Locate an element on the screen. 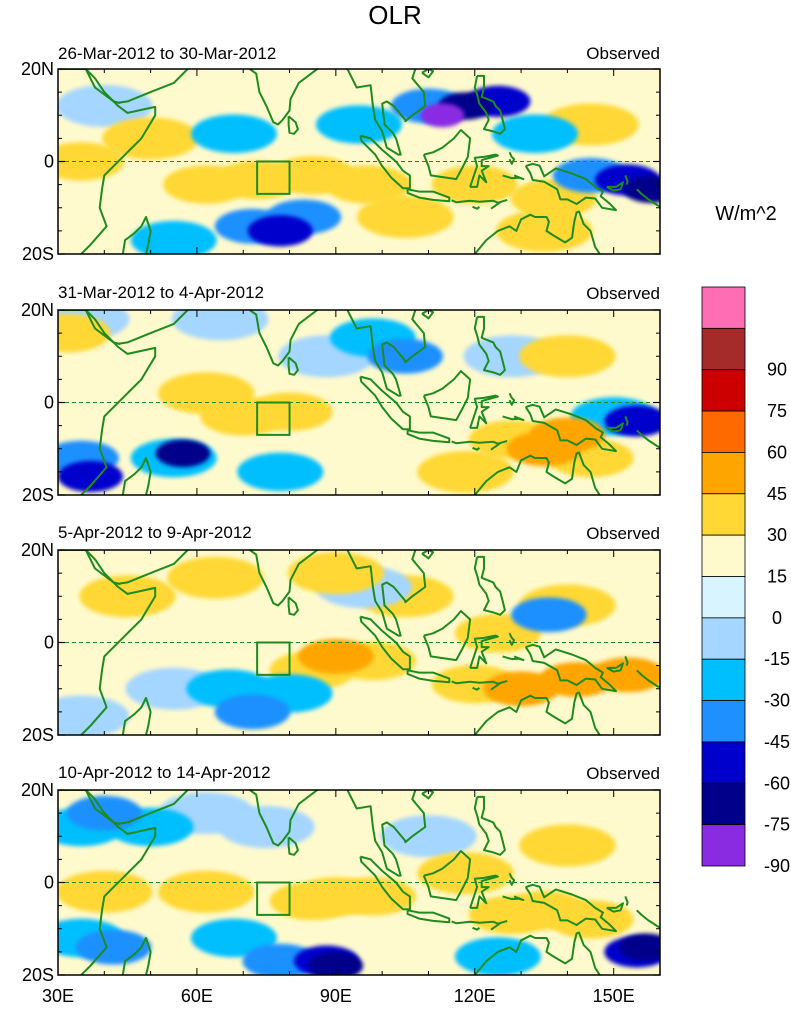 The image size is (791, 1013). panel-period-label: 10-Apr-2012 to 14-Apr-2012 is located at coordinates (164, 772).